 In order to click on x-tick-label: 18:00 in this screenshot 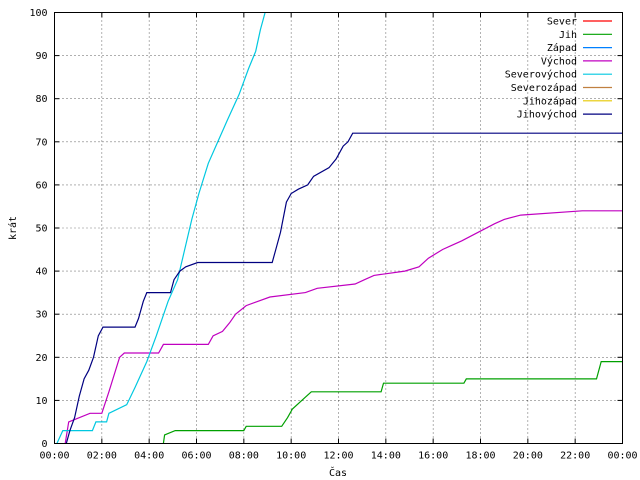, I will do `click(480, 456)`.